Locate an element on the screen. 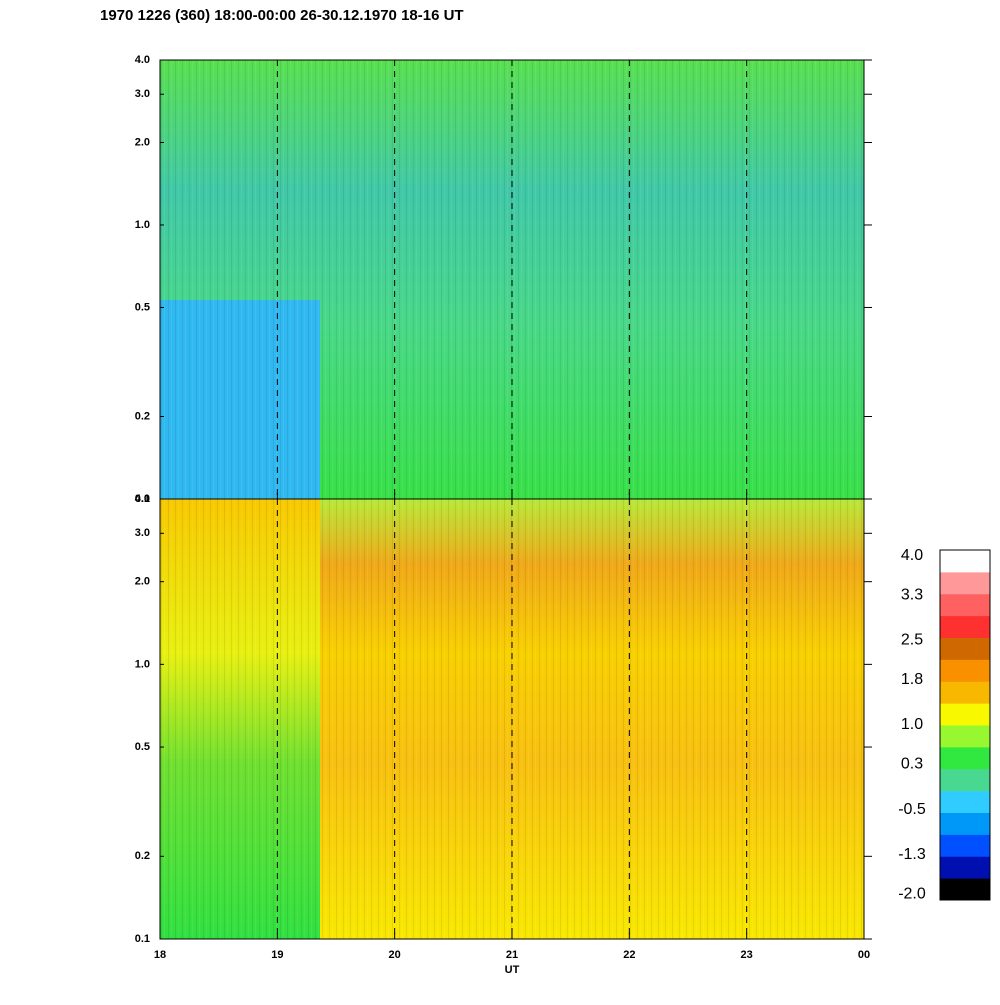 The width and height of the screenshot is (1000, 1005). x-tick-label: 00 is located at coordinates (864, 955).